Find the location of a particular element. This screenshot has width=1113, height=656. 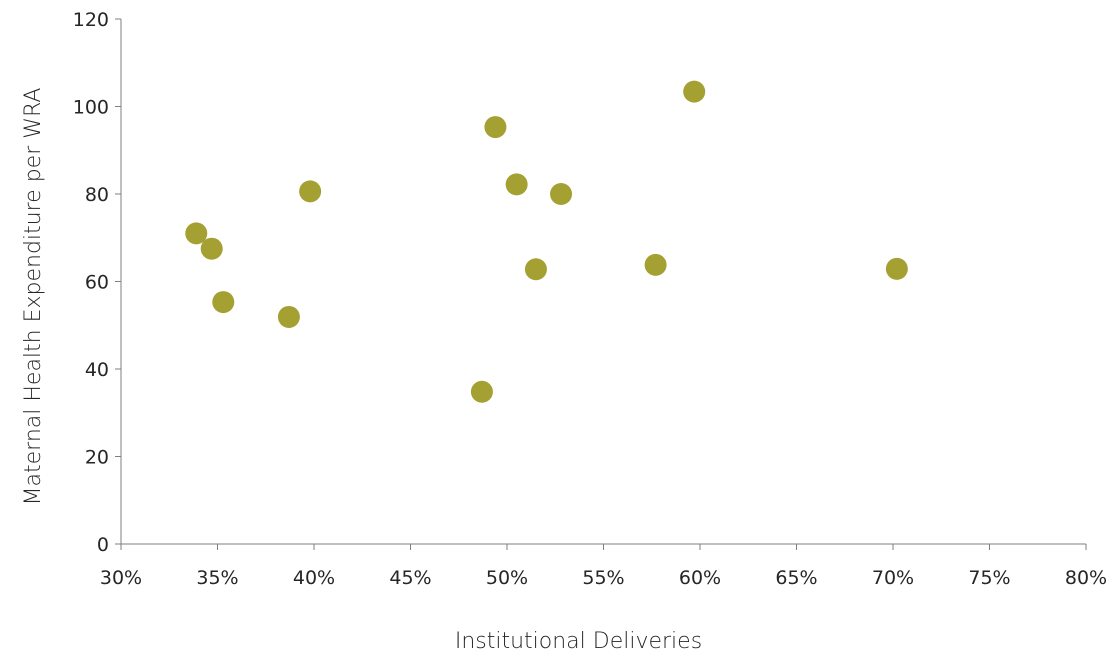

y-tick-label: 80 is located at coordinates (97, 195).